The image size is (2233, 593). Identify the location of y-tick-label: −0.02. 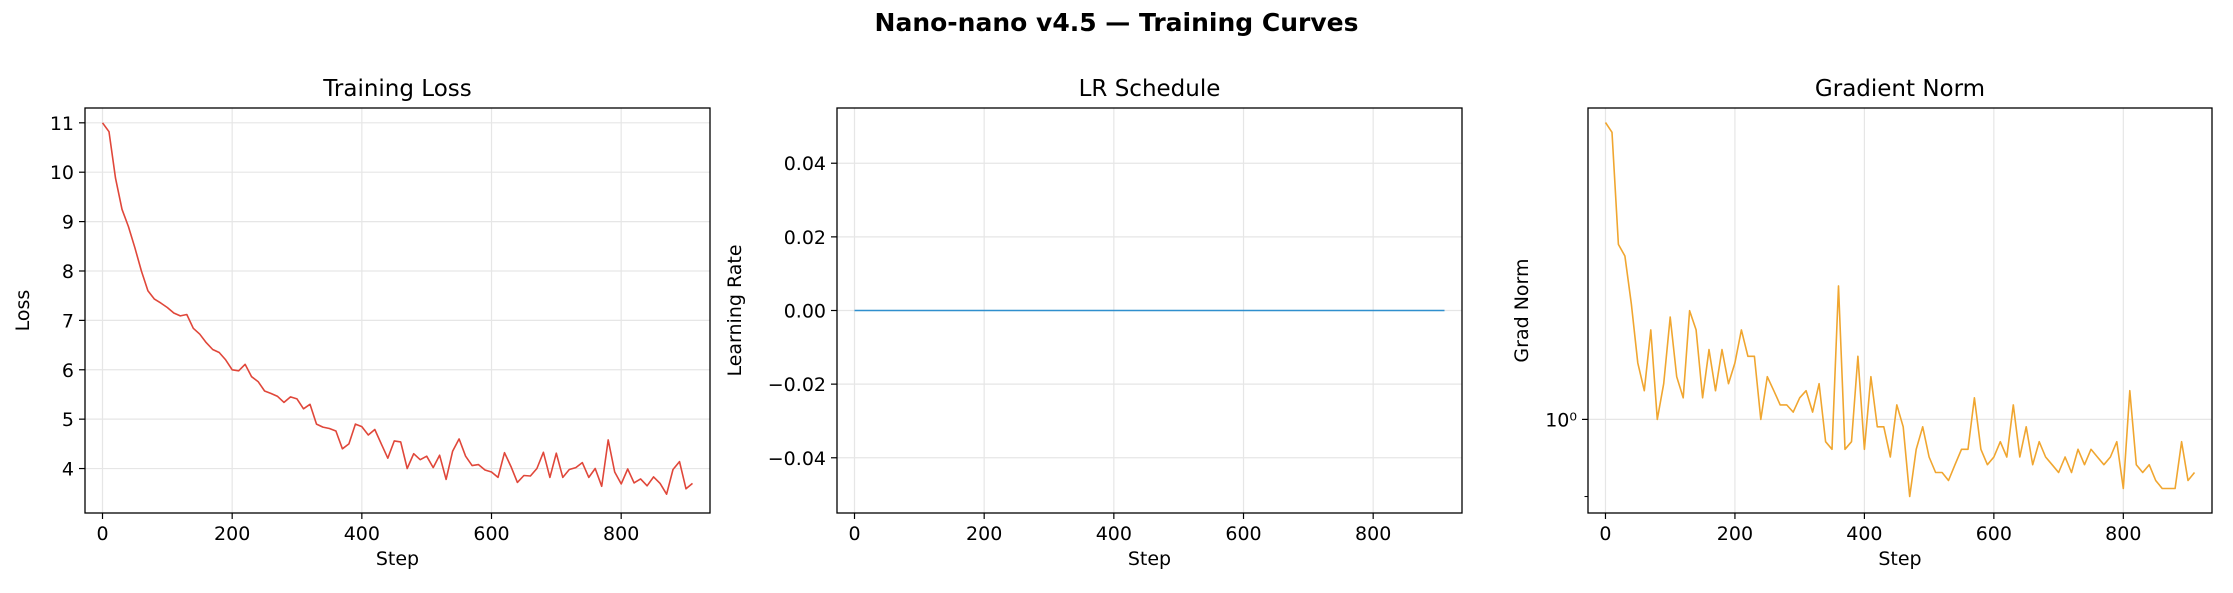
(797, 385).